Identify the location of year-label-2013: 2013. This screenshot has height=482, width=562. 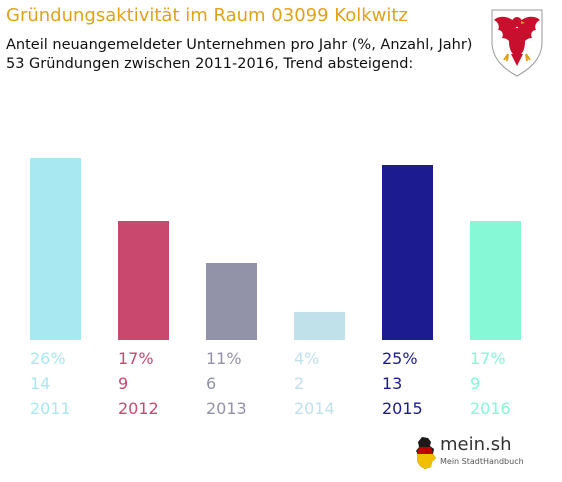
(226, 408).